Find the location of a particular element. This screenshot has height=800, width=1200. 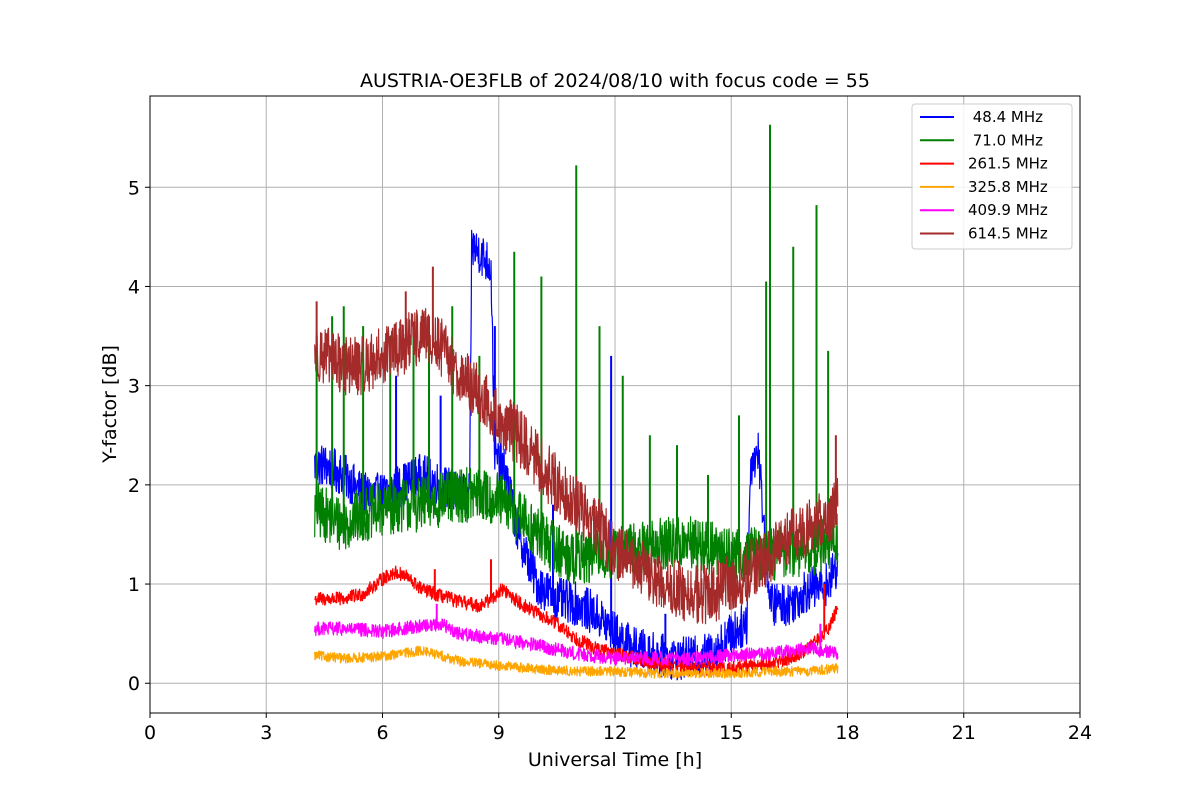

y-tick-label: 1 is located at coordinates (134, 585).